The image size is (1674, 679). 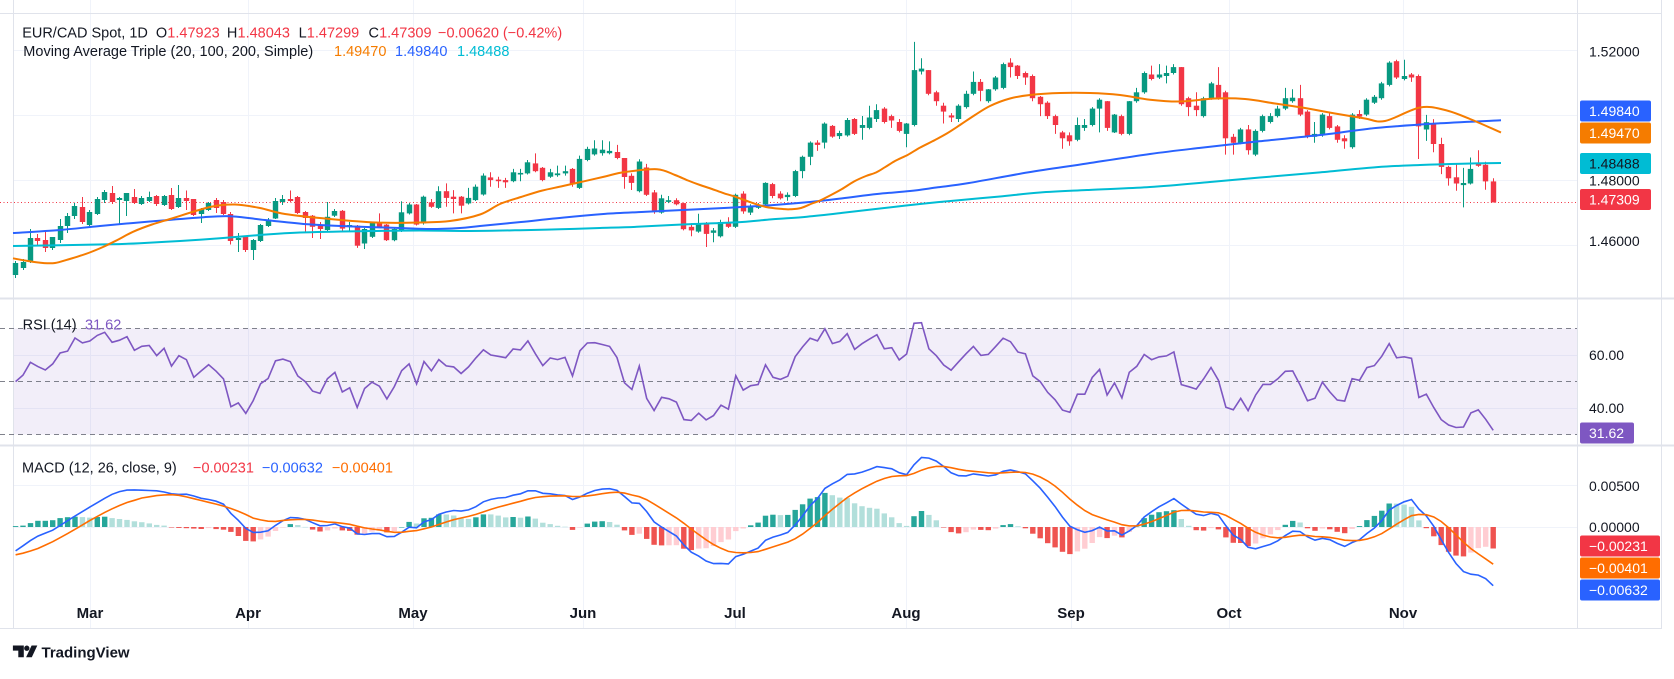 I want to click on svg-text: Oct, so click(x=1228, y=613).